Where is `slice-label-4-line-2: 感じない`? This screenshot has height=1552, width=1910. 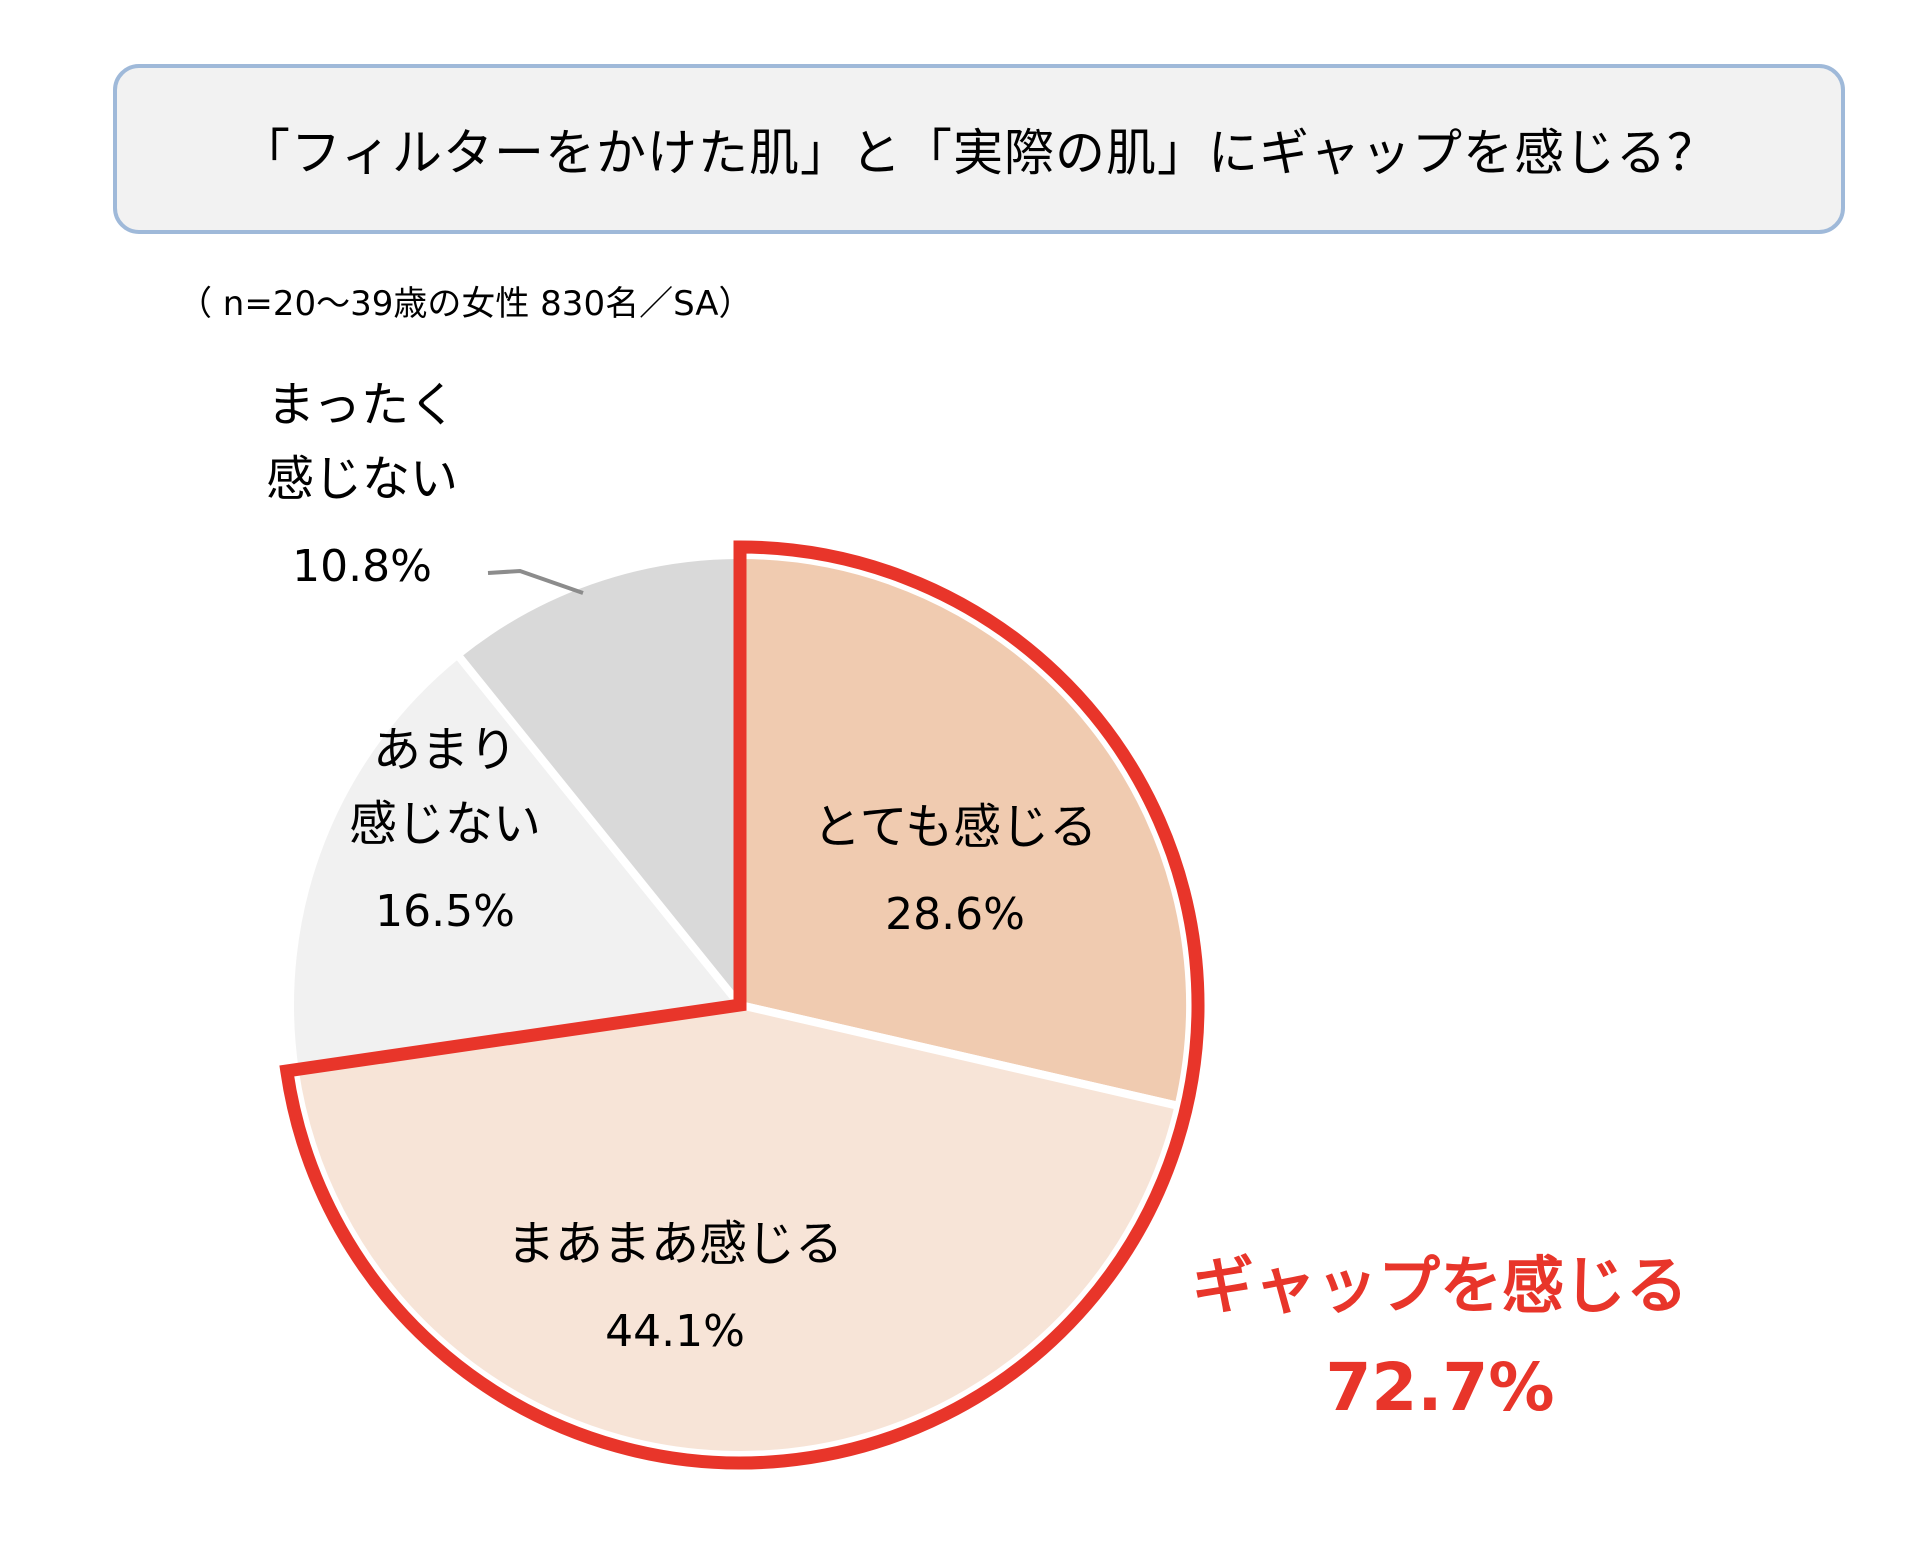 slice-label-4-line-2: 感じない is located at coordinates (362, 479).